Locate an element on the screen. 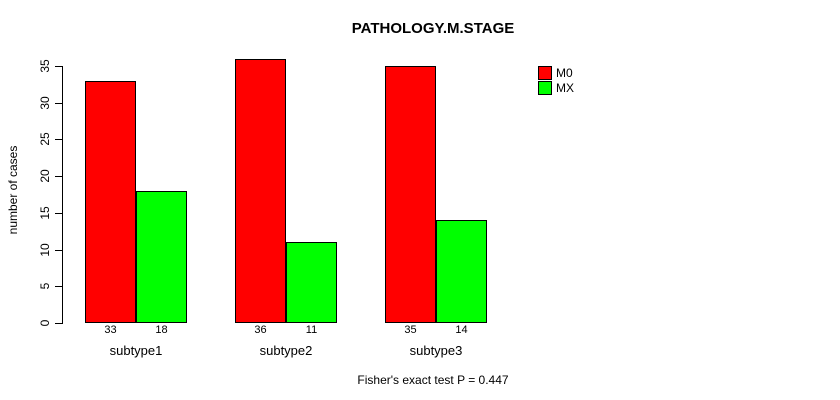 Image resolution: width=840 pixels, height=400 pixels. bar-m0-subtype3 is located at coordinates (410, 194).